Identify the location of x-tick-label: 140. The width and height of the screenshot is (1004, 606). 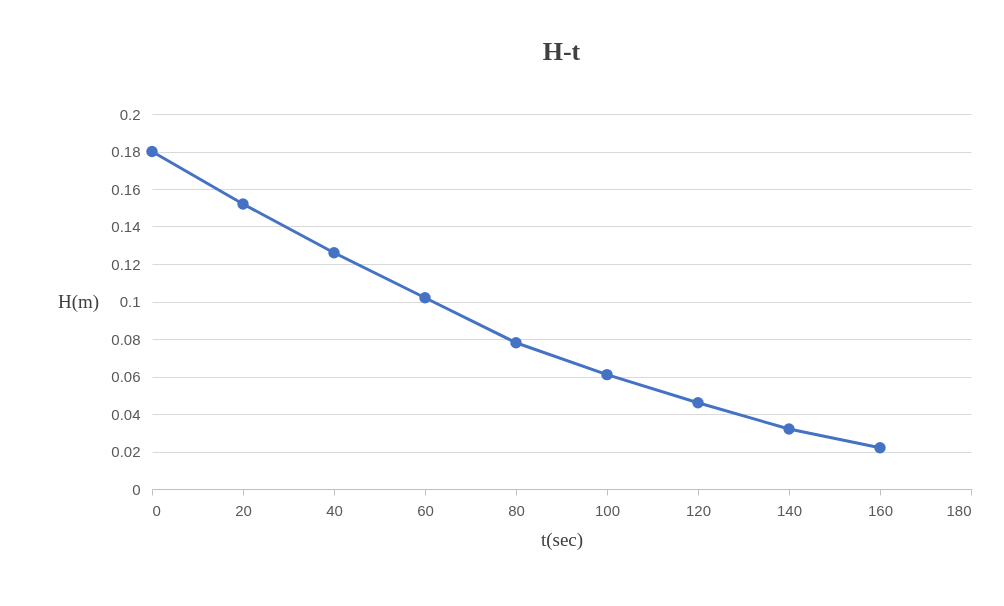
(789, 510).